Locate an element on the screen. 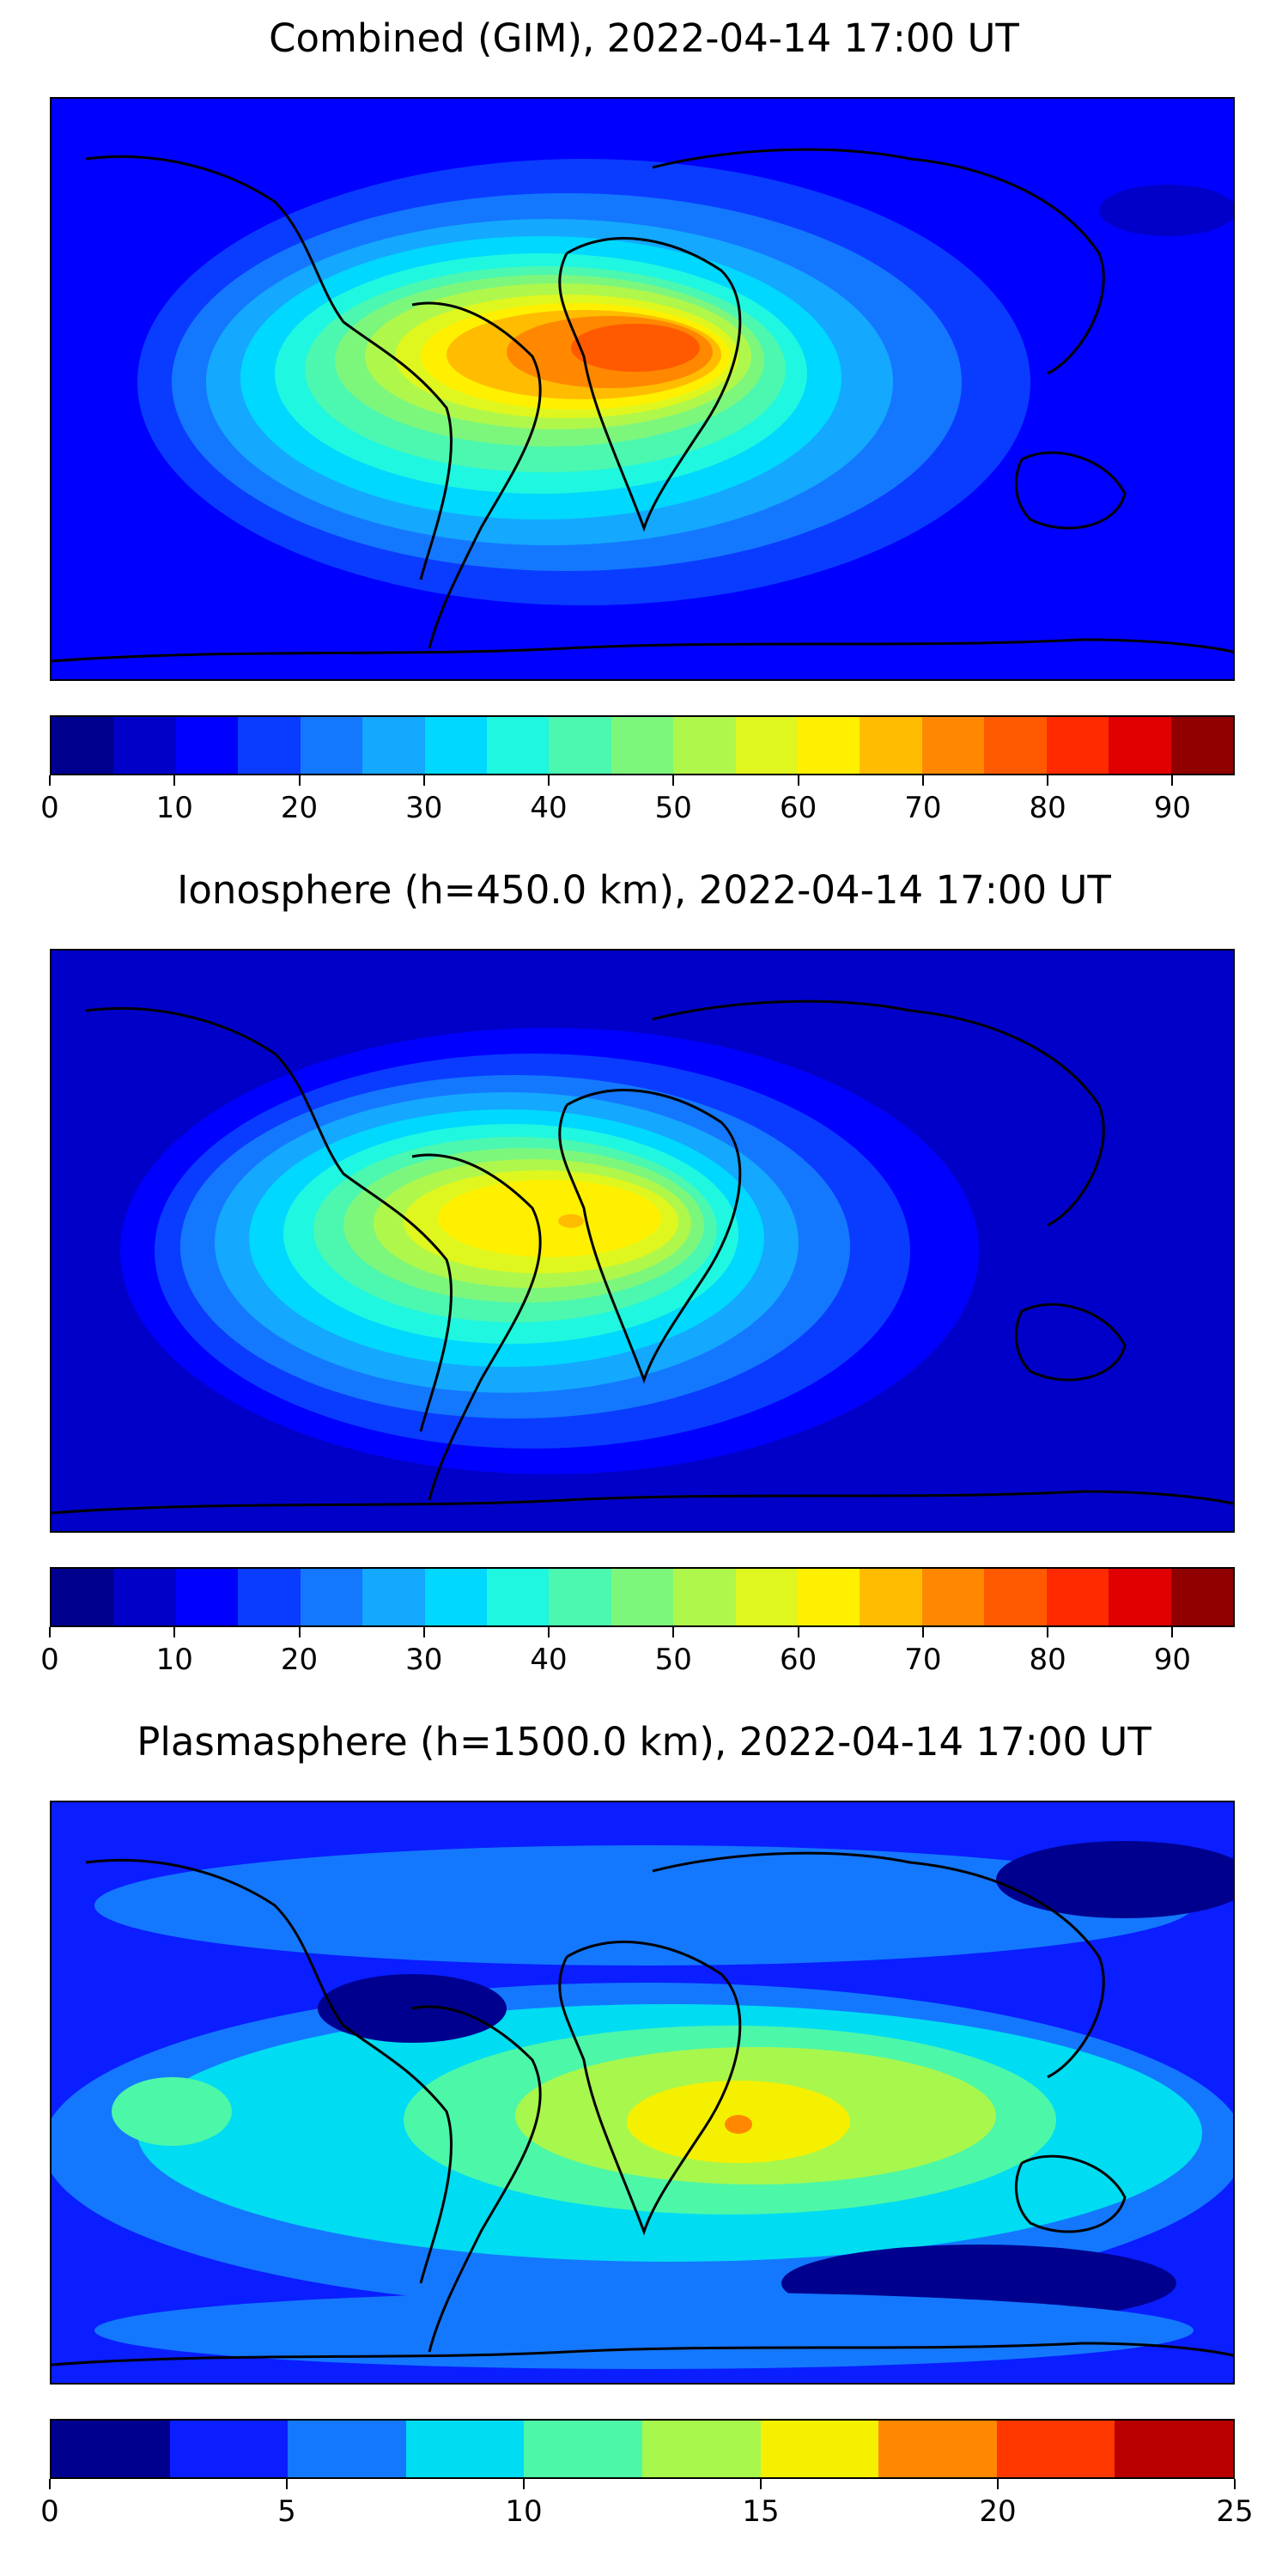 Image resolution: width=1288 pixels, height=2576 pixels. tick-label: 25 is located at coordinates (1235, 2511).